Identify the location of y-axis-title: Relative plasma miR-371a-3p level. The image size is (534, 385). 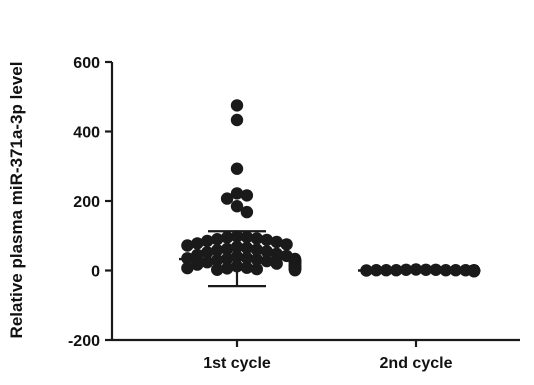
(16, 200).